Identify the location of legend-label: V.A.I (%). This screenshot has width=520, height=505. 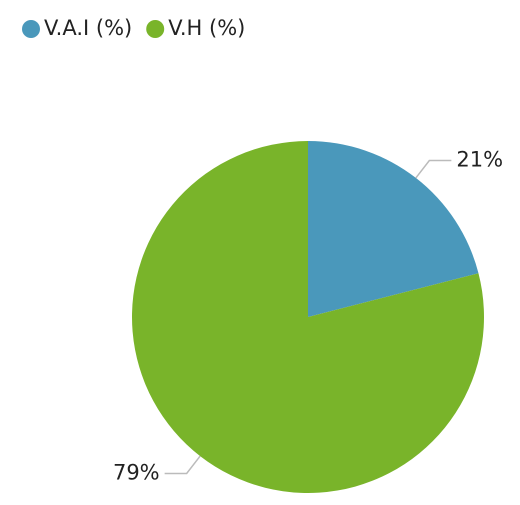
(88, 28).